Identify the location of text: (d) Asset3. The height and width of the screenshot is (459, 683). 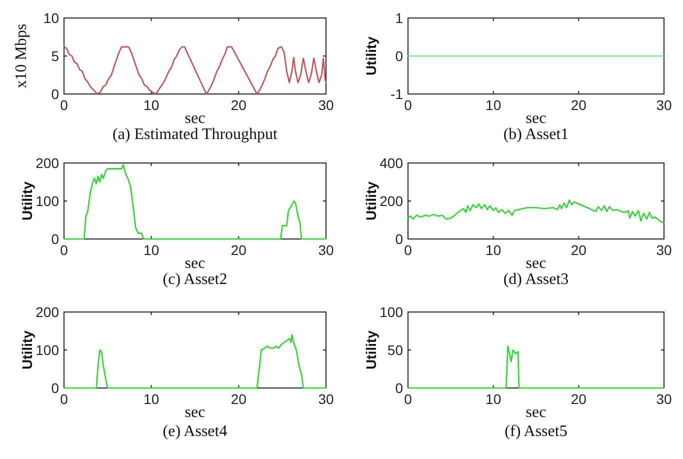
(536, 279).